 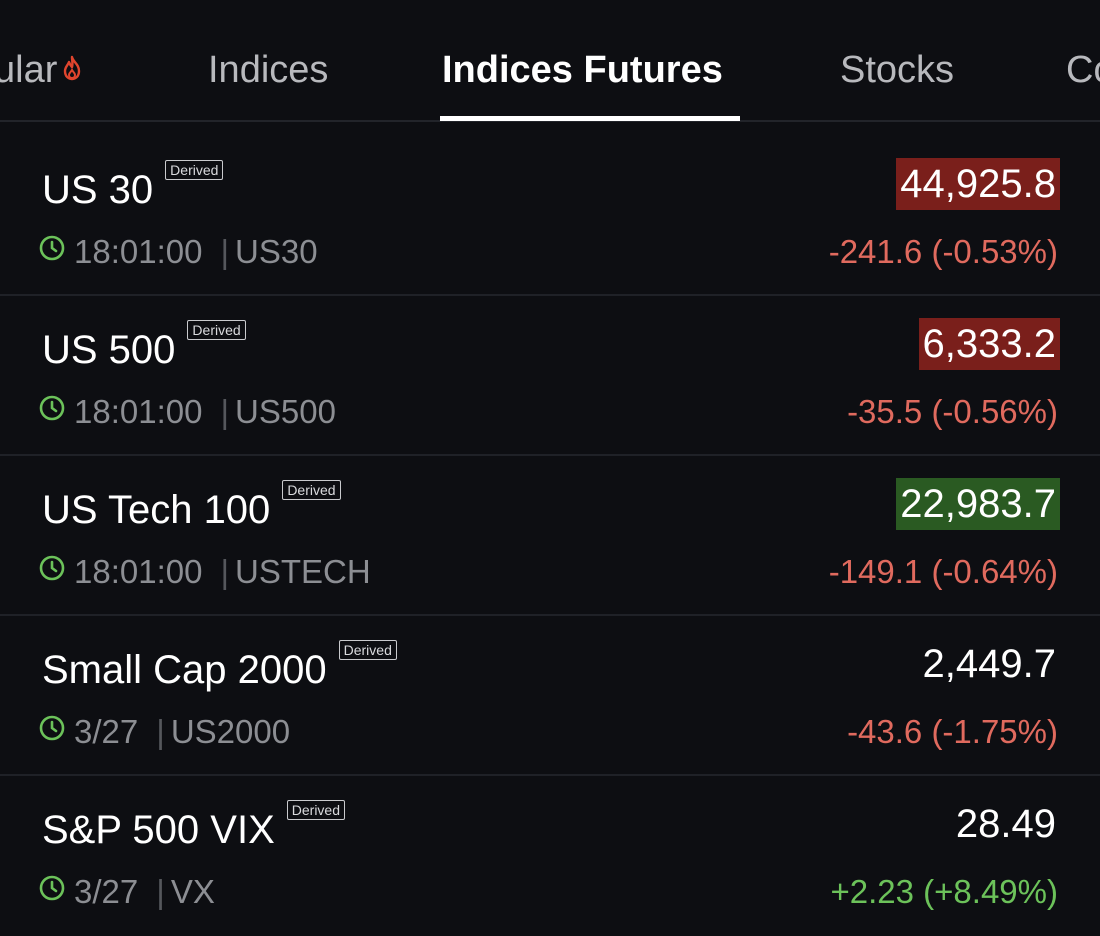 What do you see at coordinates (582, 70) in the screenshot?
I see `tab-indices-futures: Indices Futures` at bounding box center [582, 70].